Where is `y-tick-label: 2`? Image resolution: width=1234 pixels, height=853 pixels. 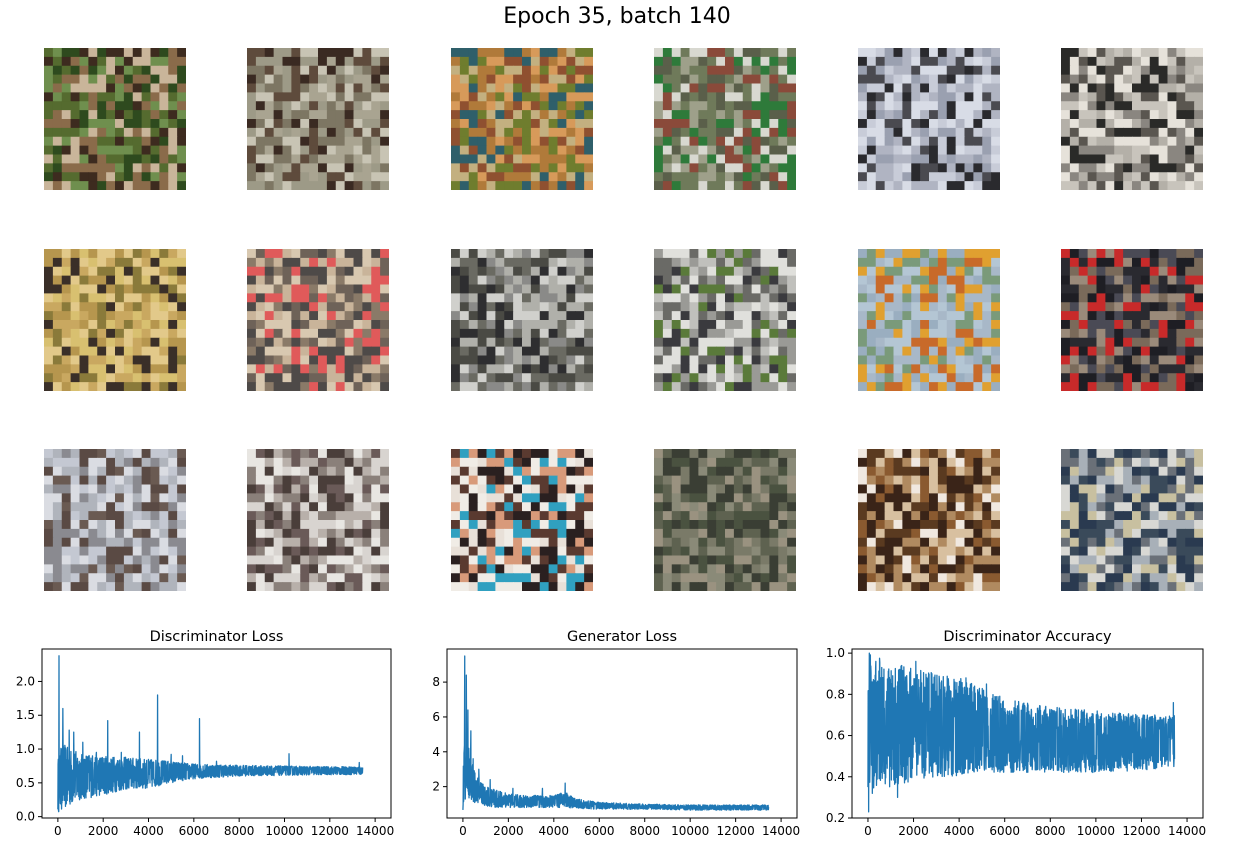
y-tick-label: 2 is located at coordinates (436, 787).